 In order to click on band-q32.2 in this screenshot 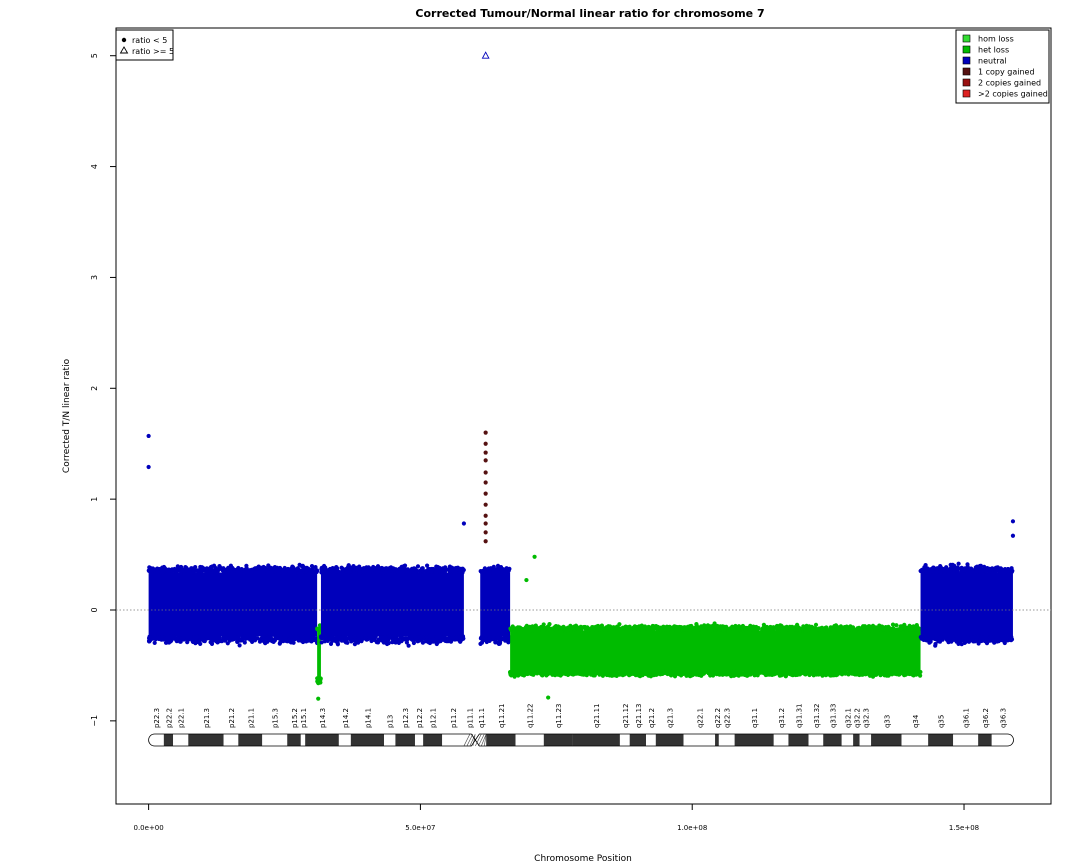, I will do `click(856, 740)`.